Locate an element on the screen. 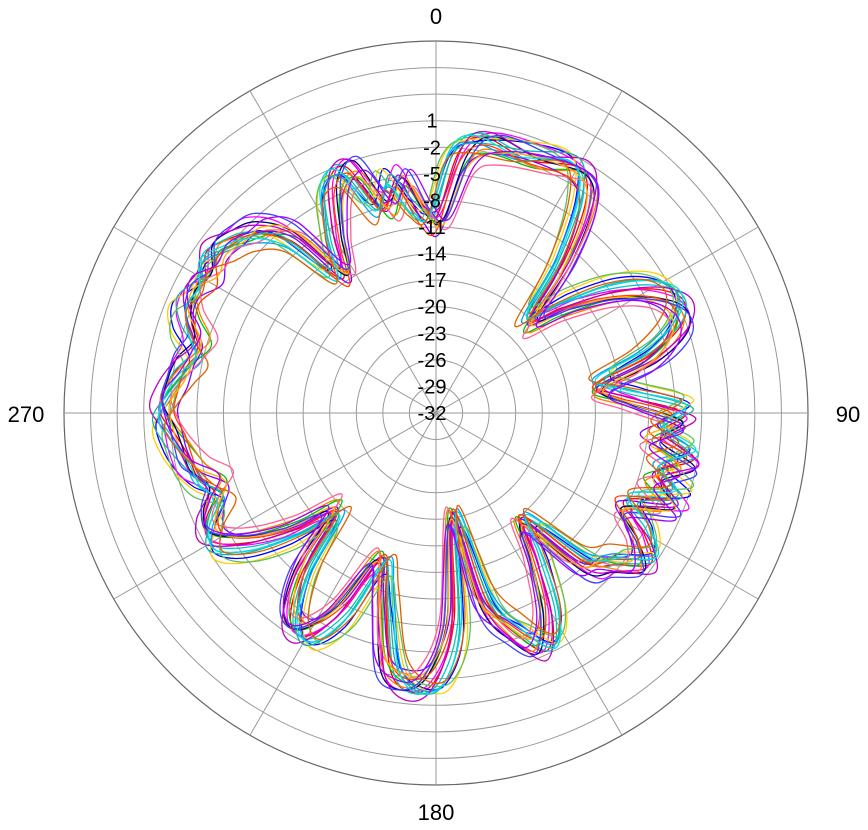 The image size is (868, 830). angle-label-180: 180 is located at coordinates (436, 812).